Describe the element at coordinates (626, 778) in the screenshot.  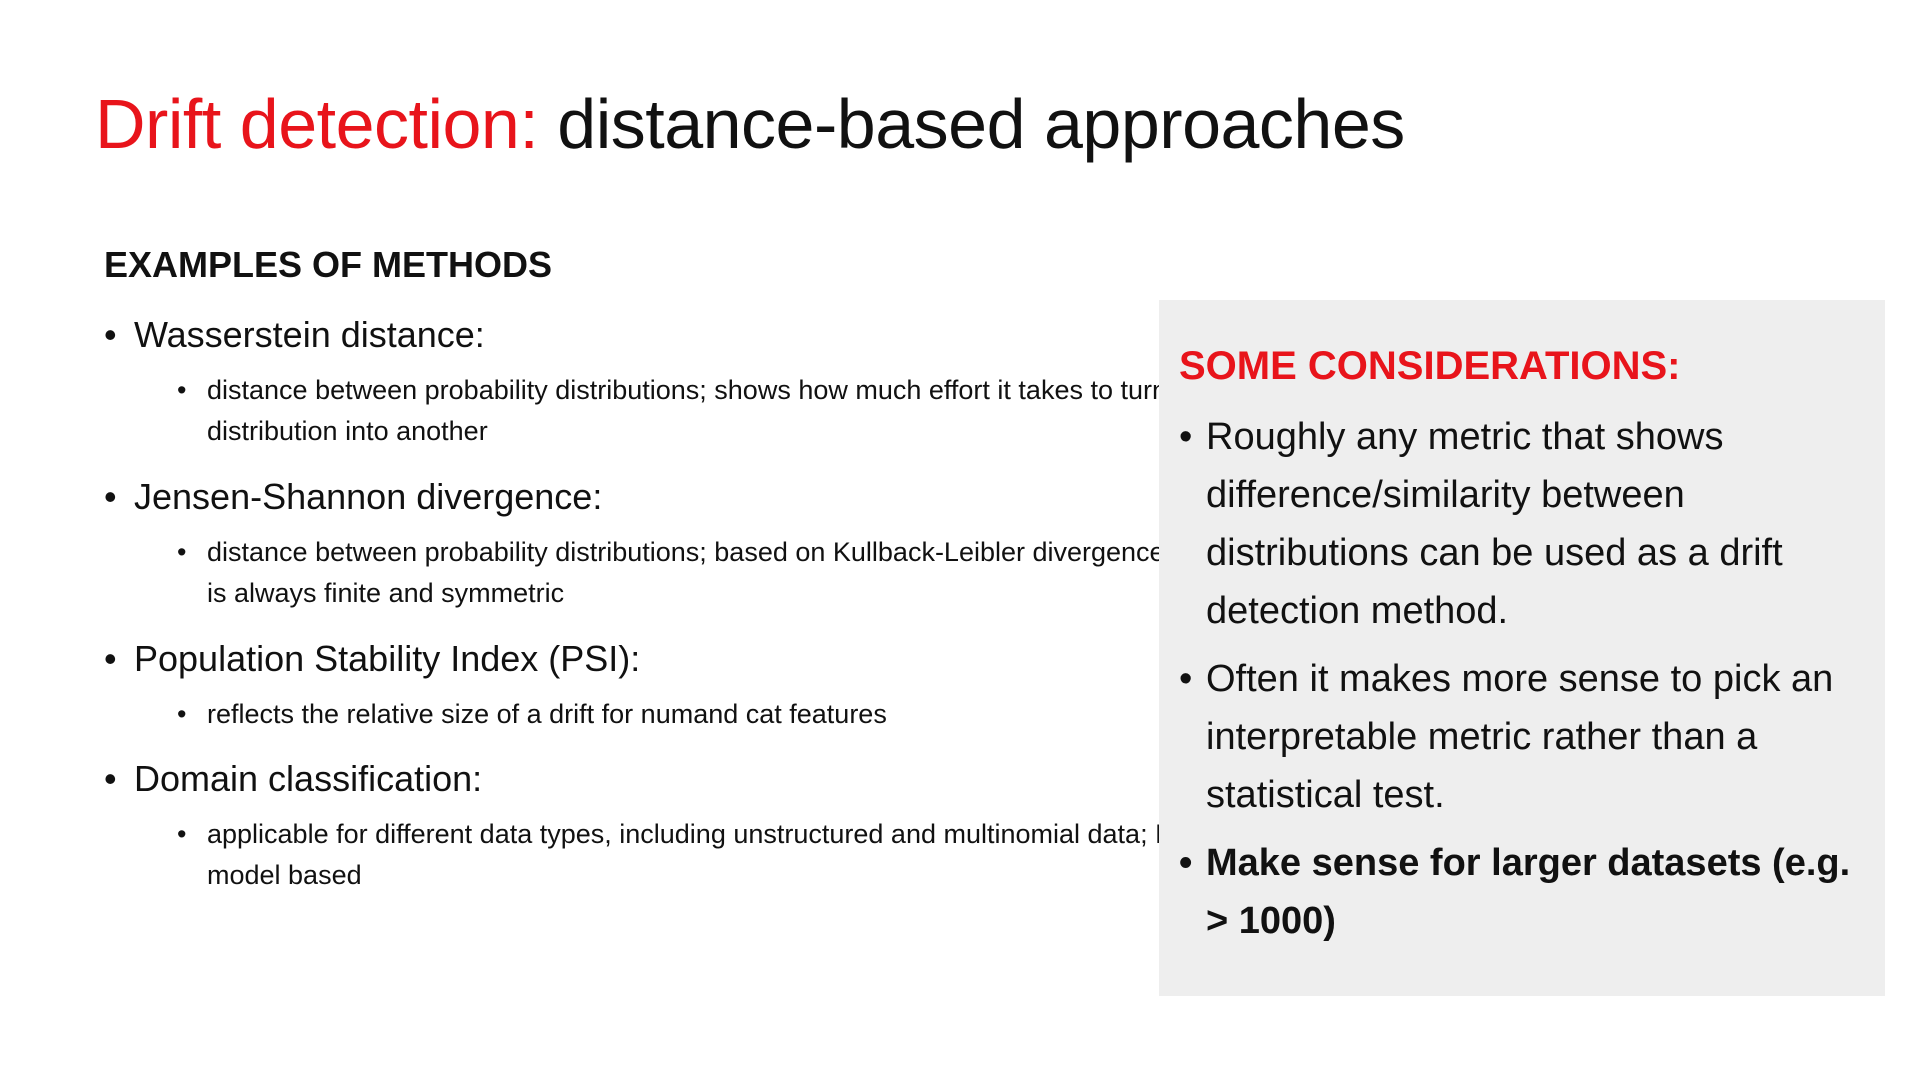
I see `method-name: Domain classification:` at that location.